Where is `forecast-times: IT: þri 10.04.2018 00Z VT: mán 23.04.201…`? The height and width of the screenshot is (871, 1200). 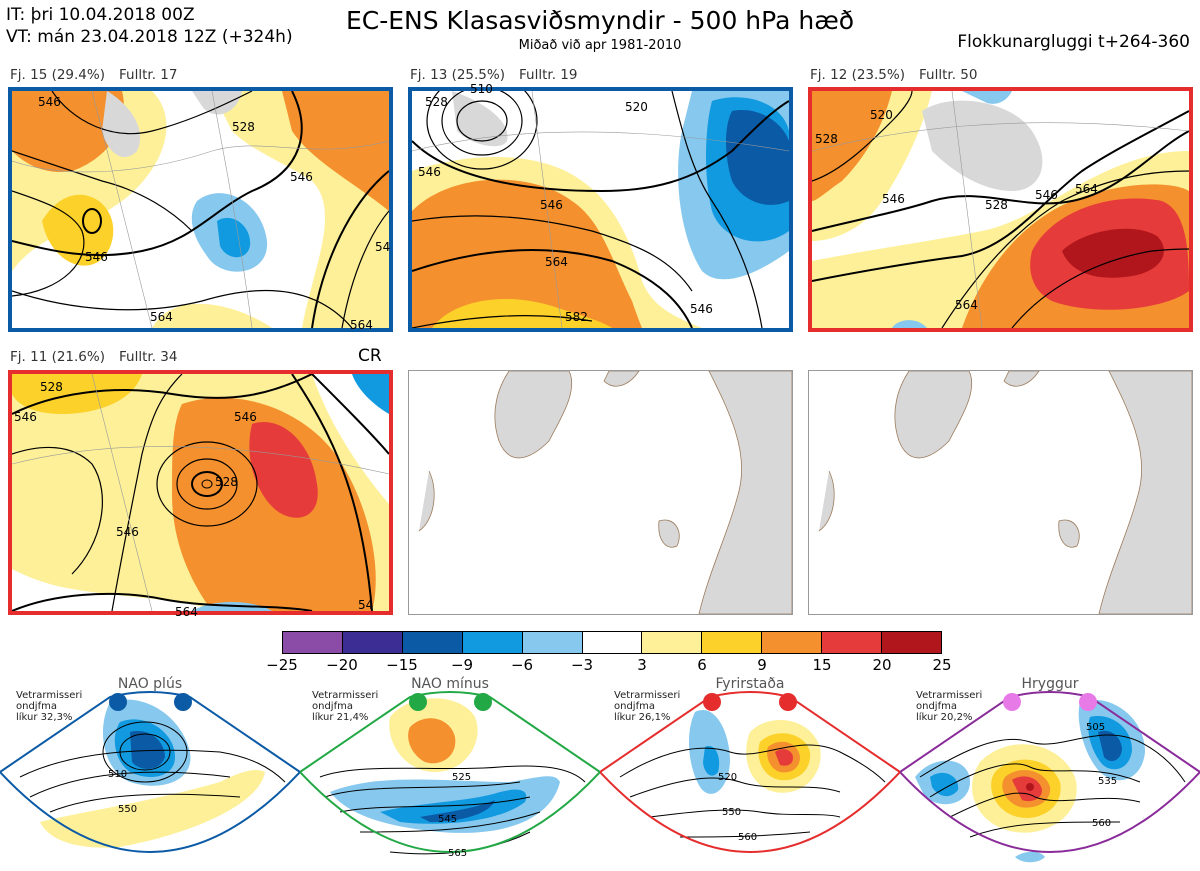
forecast-times: IT: þri 10.04.2018 00Z VT: mán 23.04.201… is located at coordinates (149, 26).